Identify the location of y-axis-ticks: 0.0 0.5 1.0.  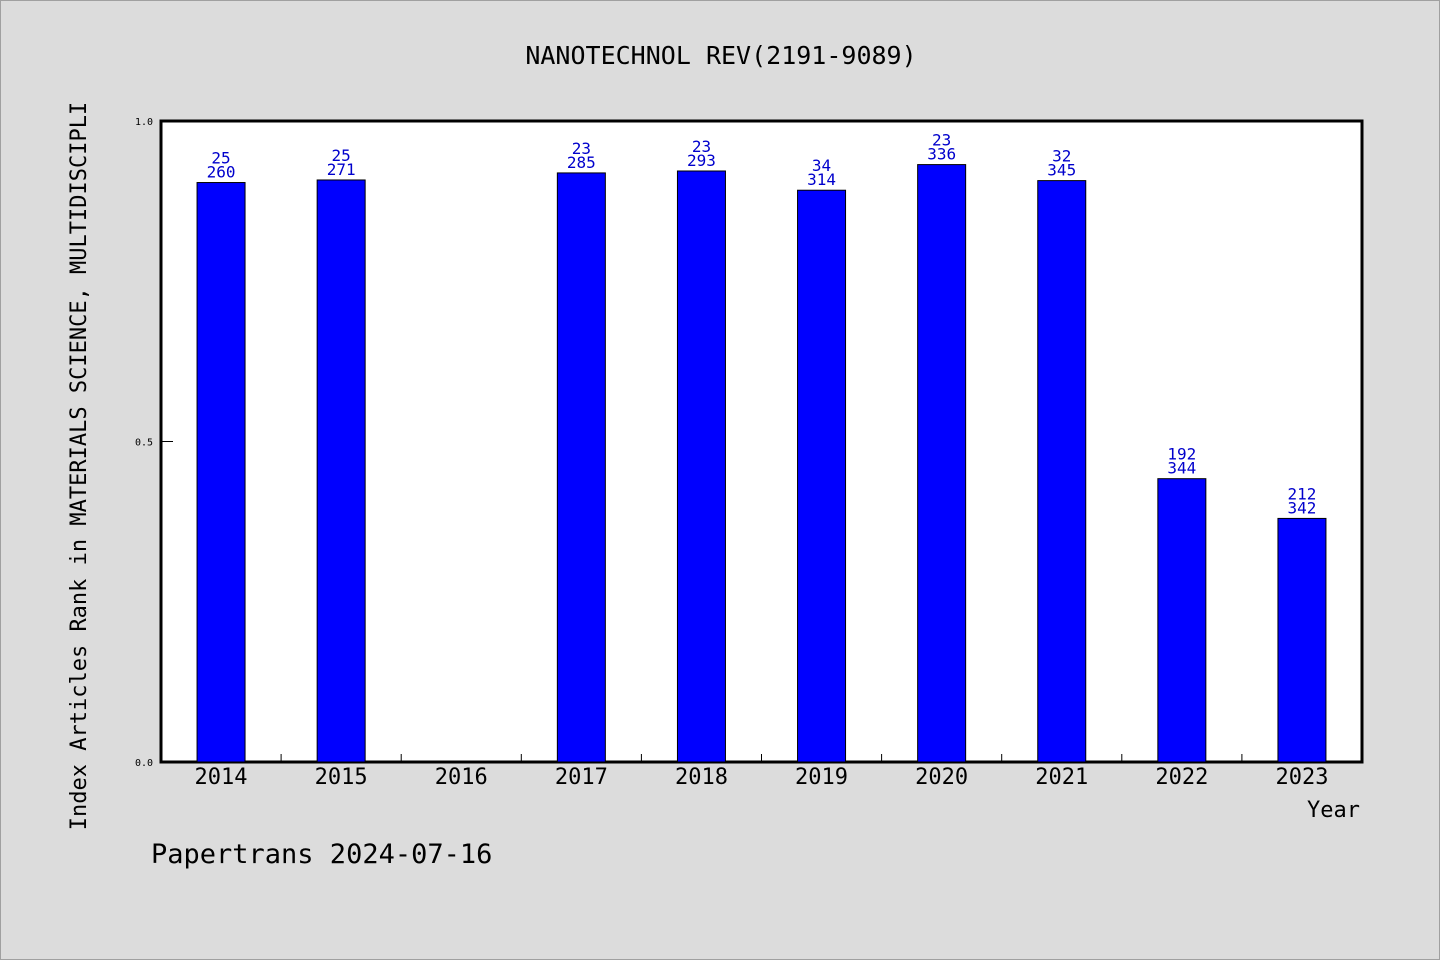
(154, 443).